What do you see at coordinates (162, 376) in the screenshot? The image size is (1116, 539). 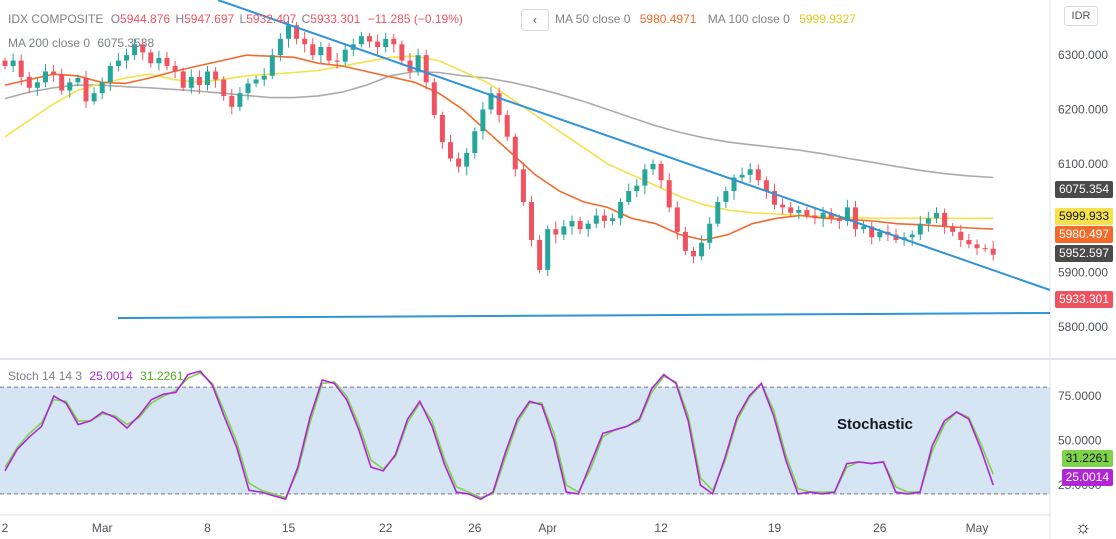 I see `stoch-d-value: 31.2261` at bounding box center [162, 376].